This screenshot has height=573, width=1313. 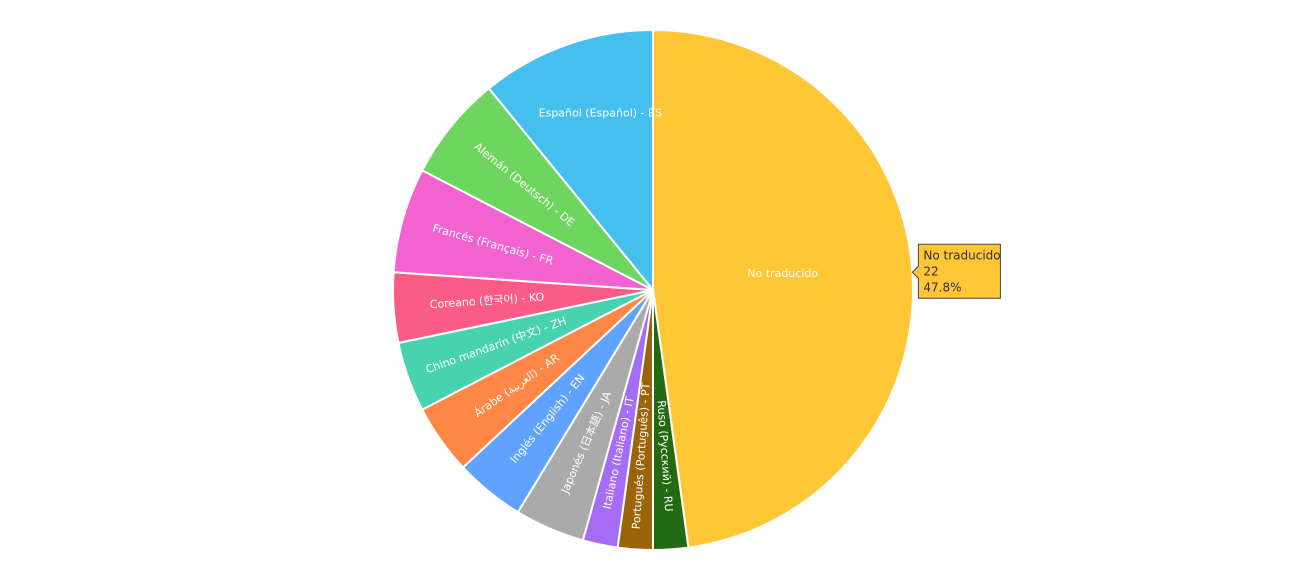 What do you see at coordinates (600, 113) in the screenshot?
I see `slice-label: Español (Español) - ES` at bounding box center [600, 113].